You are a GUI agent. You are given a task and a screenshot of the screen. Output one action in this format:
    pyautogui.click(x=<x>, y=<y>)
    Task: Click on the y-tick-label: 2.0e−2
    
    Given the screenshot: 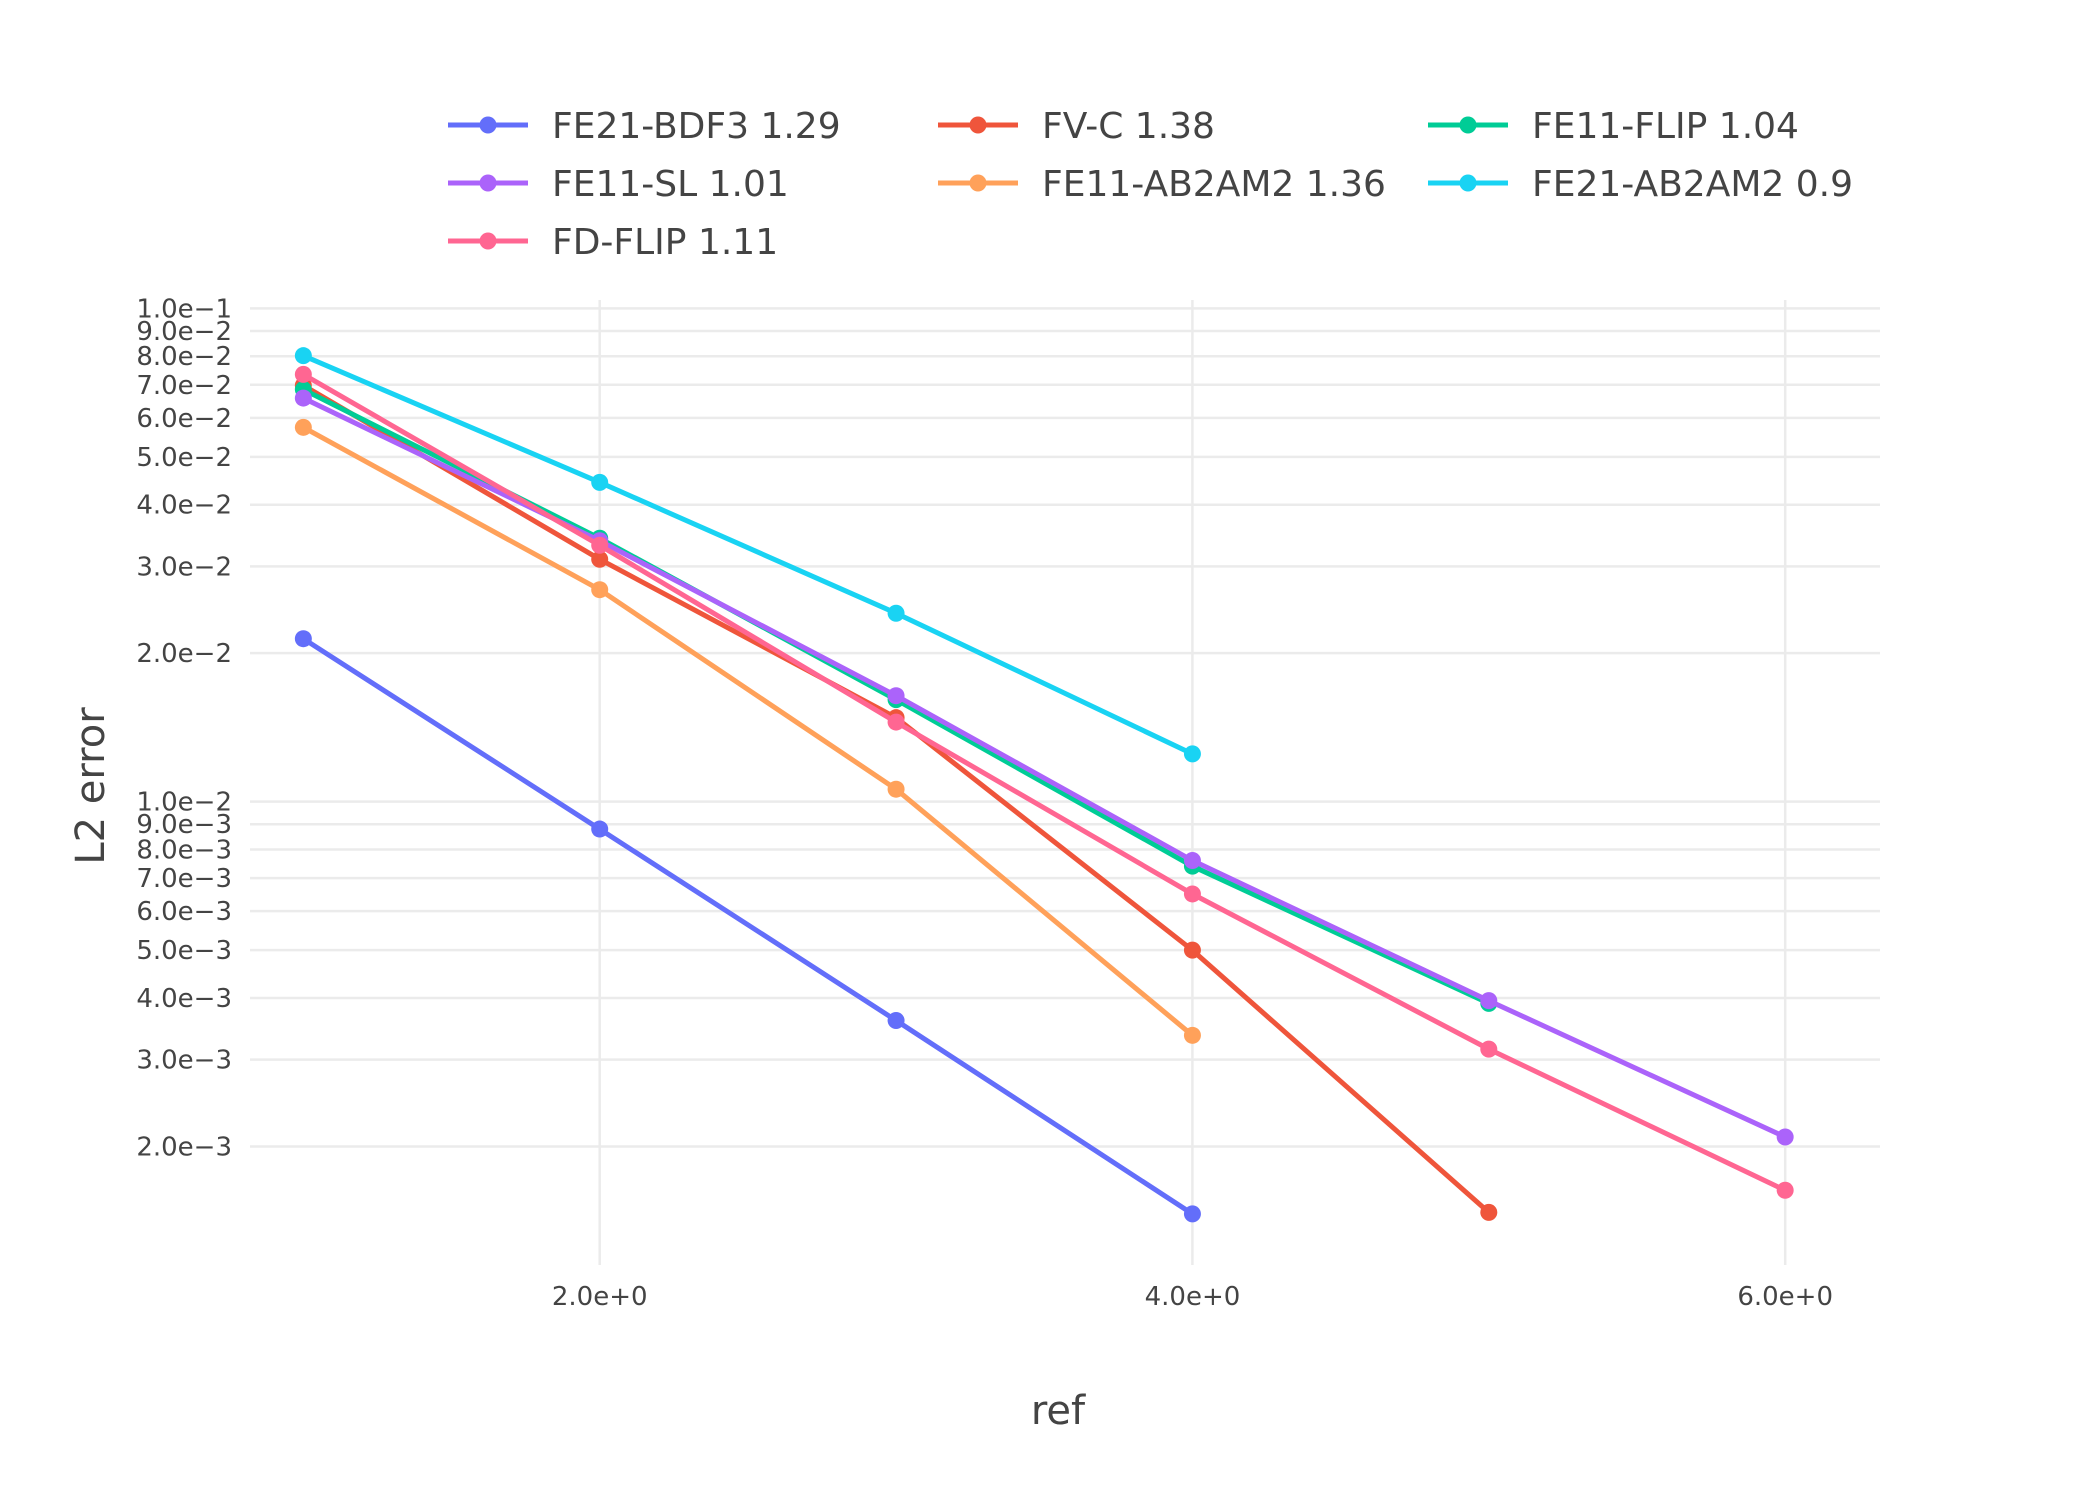 What is the action you would take?
    pyautogui.click(x=184, y=654)
    